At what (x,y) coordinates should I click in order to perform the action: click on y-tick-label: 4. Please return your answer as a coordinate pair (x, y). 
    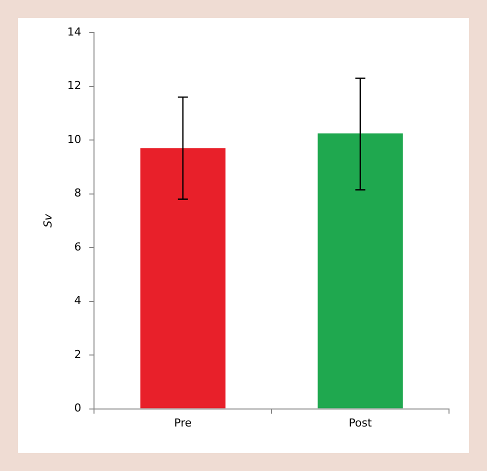
    Looking at the image, I should click on (78, 301).